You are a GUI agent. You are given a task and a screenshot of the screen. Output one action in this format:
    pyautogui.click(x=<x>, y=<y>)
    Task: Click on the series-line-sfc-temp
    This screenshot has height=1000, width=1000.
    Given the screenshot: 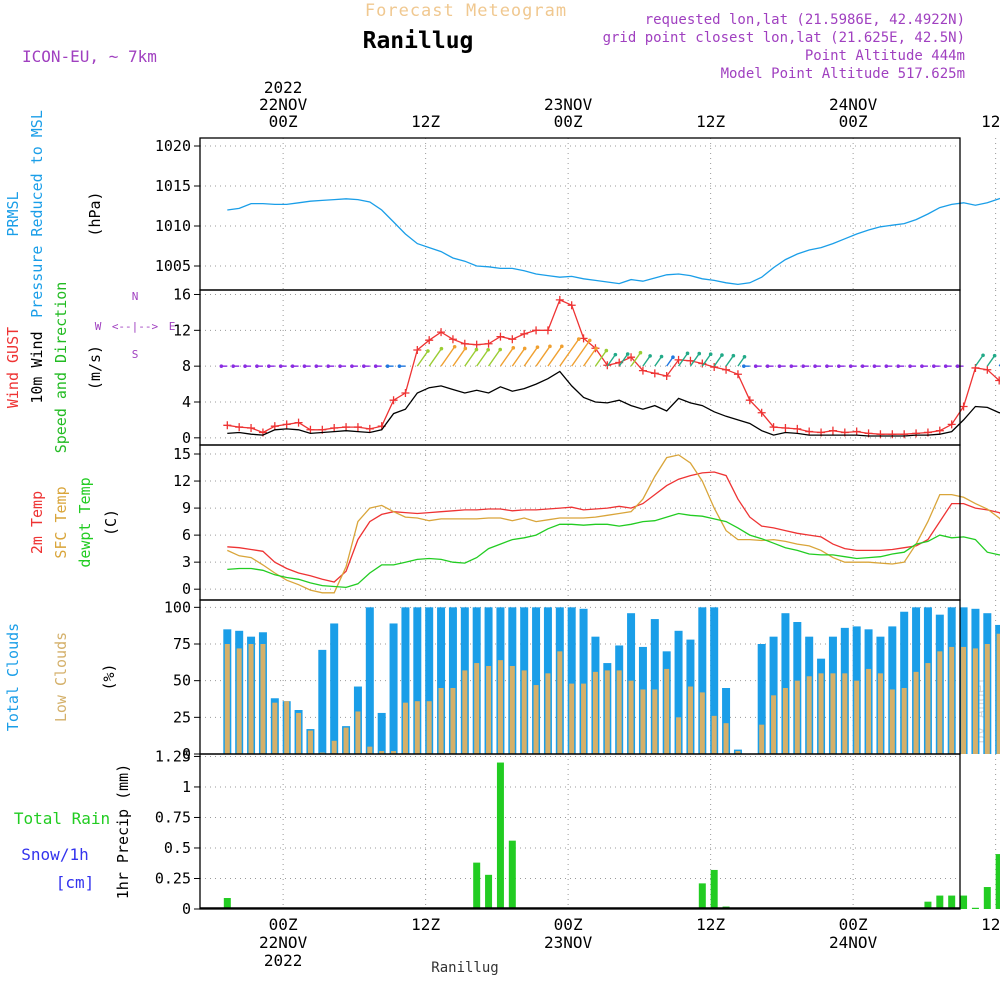 What is the action you would take?
    pyautogui.click(x=613, y=524)
    